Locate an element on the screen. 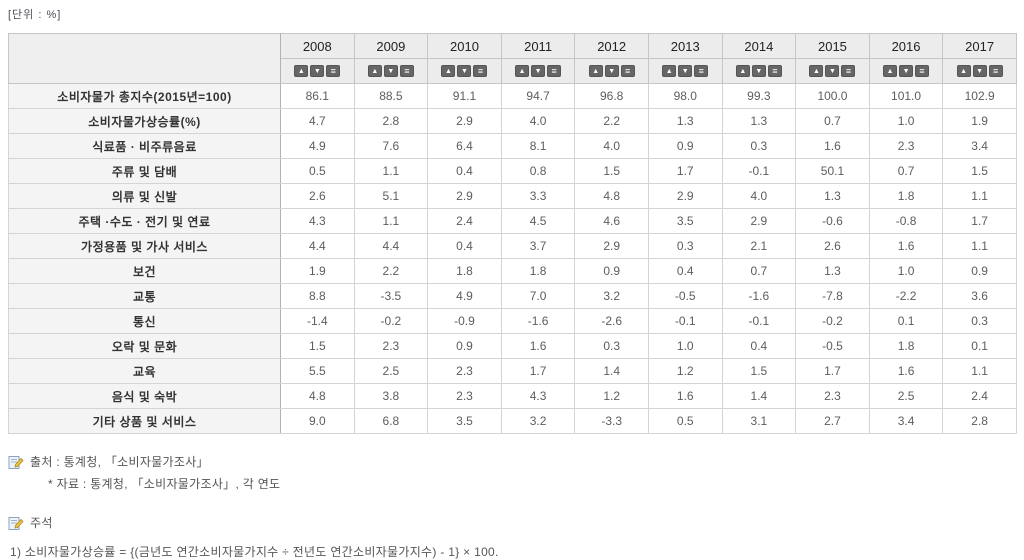  row-label-1: 소비자물가상승률(%) is located at coordinates (144, 121).